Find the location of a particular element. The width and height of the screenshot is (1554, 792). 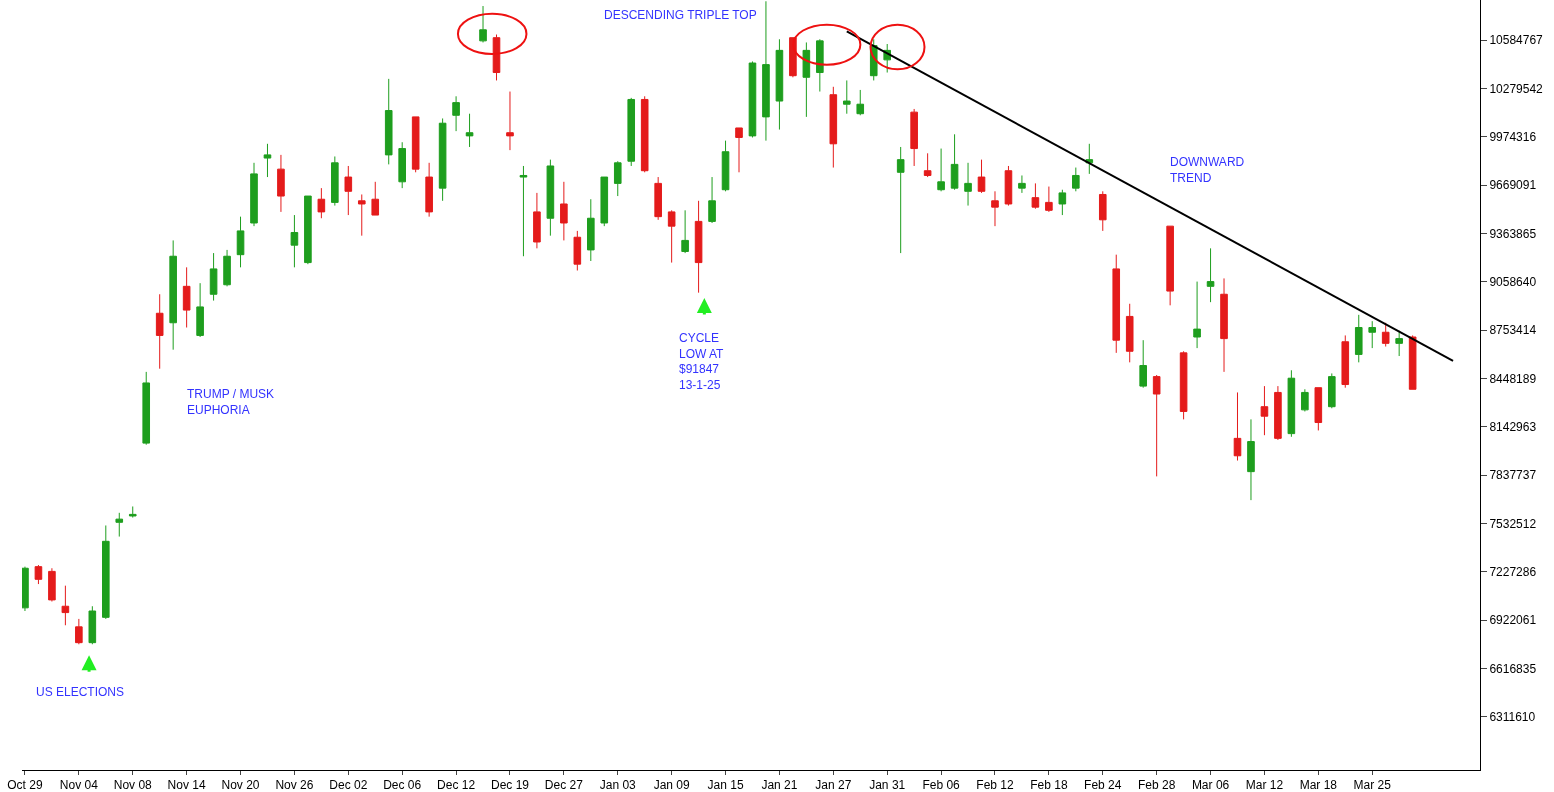

y-tick-label: 7837737 is located at coordinates (1513, 475).